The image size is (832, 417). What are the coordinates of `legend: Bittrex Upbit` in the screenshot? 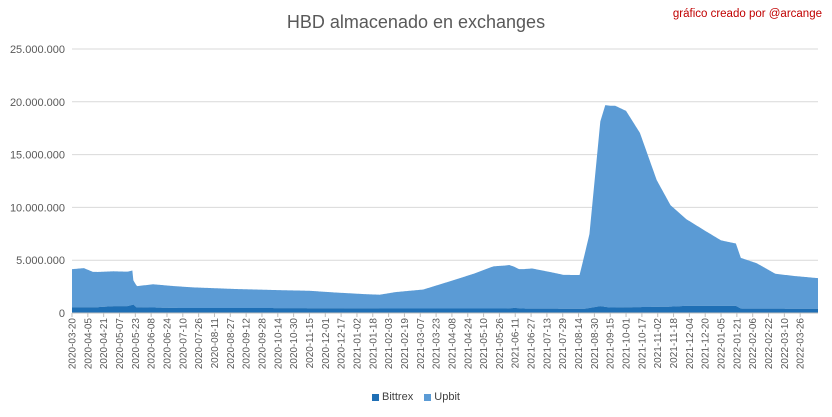 It's located at (416, 397).